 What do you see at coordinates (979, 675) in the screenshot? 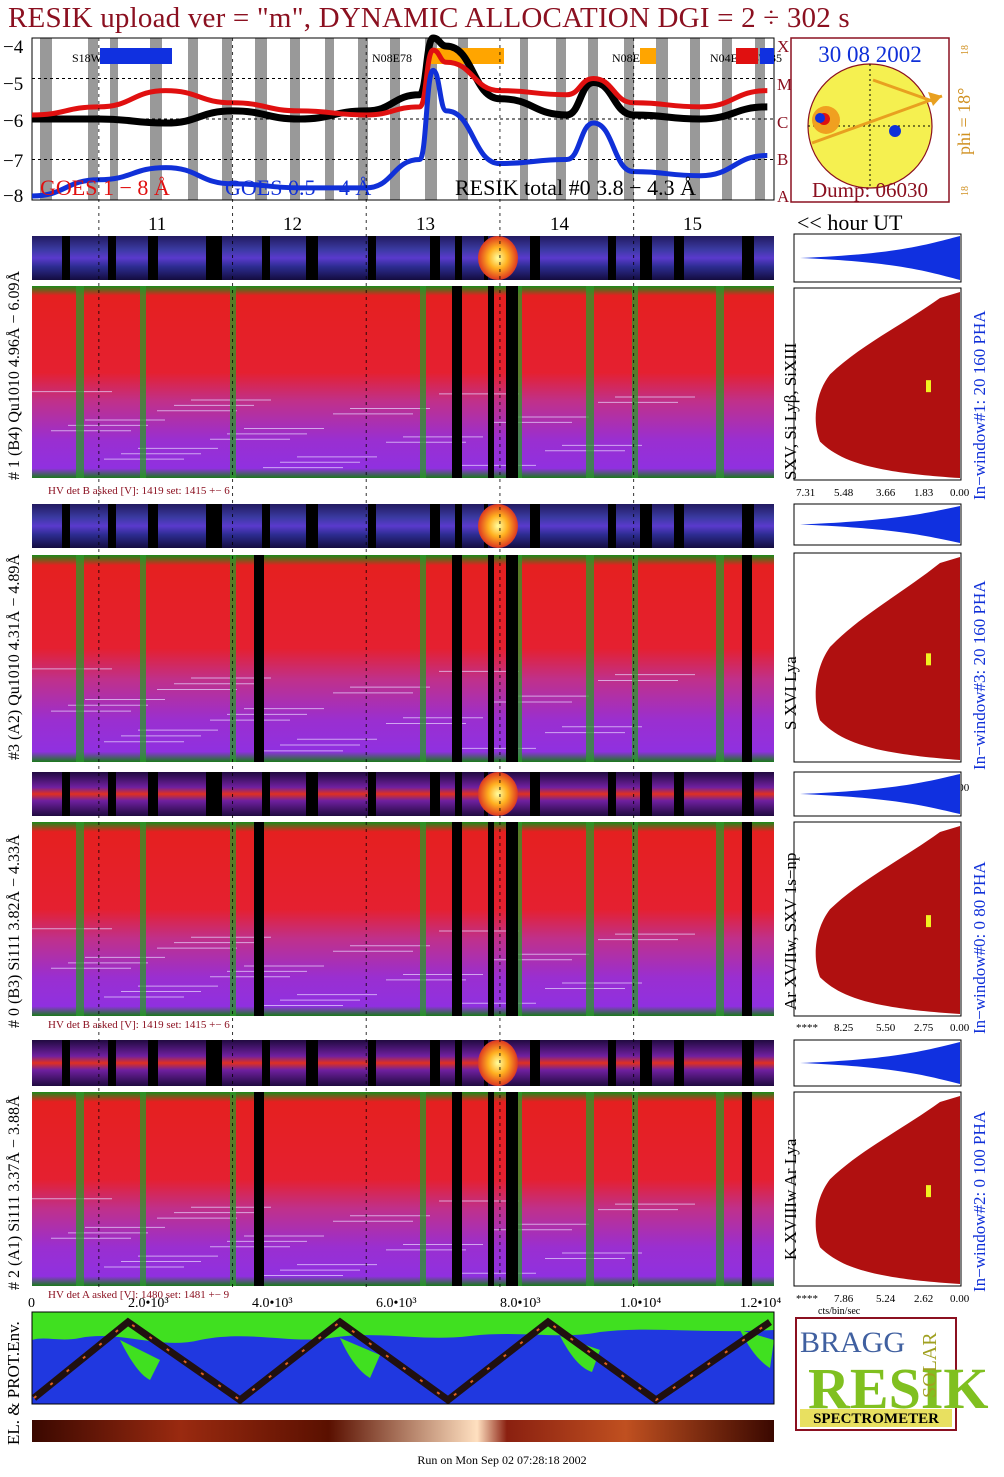
I see `pha-window-label: In−window#3: 20 160 PHA` at bounding box center [979, 675].